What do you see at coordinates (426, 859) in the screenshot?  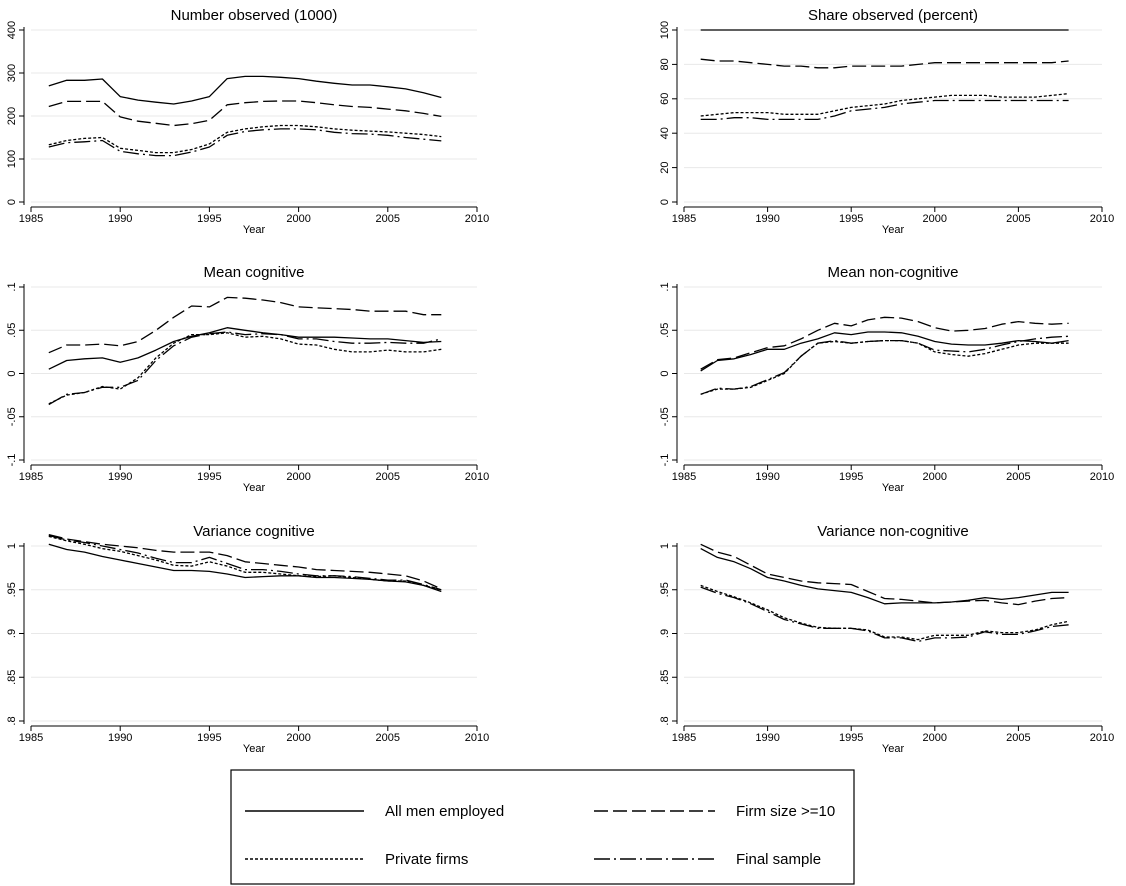 I see `legend-label-priv: Private firms` at bounding box center [426, 859].